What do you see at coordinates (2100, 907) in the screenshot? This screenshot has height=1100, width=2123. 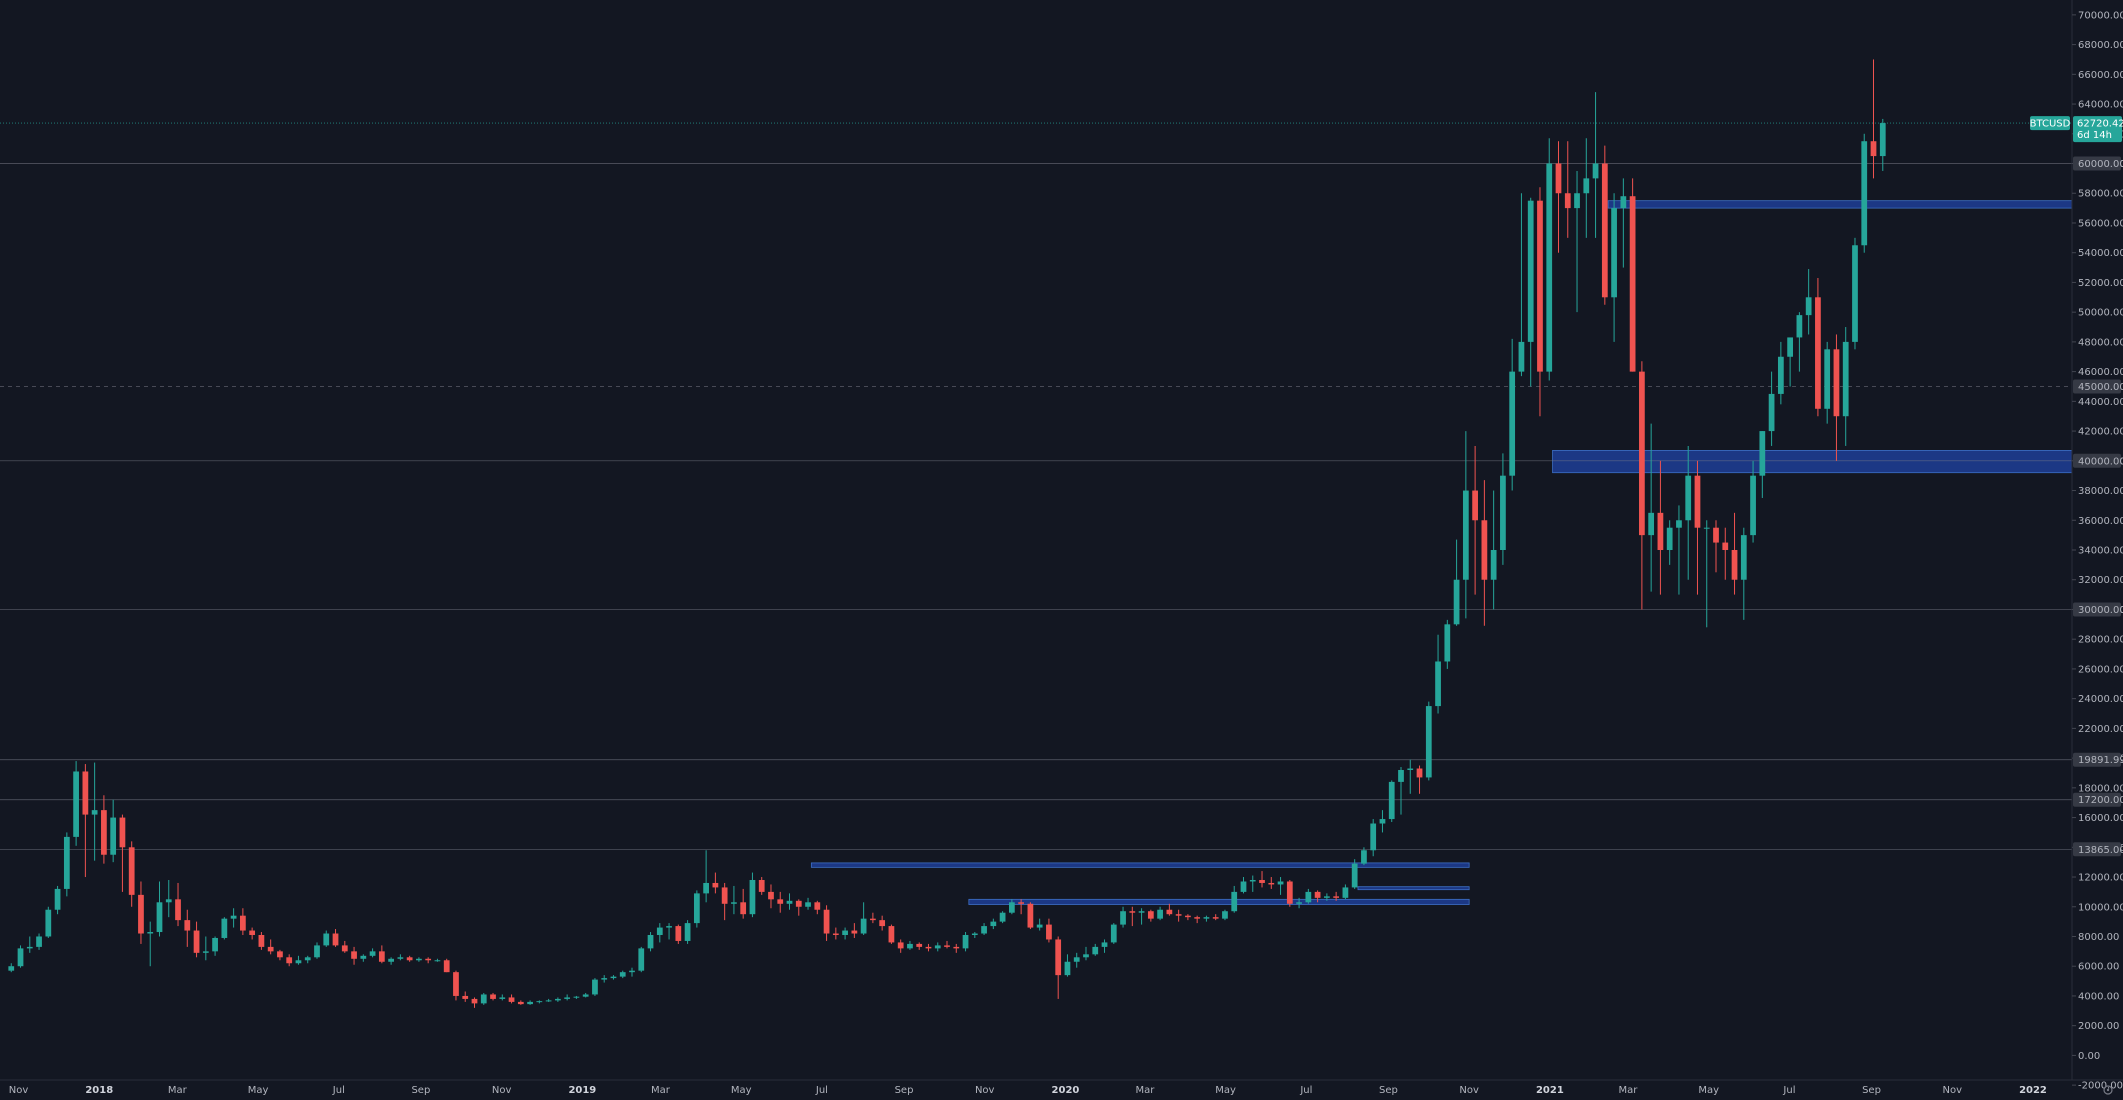 I see `y-tick-label: 10000.00` at bounding box center [2100, 907].